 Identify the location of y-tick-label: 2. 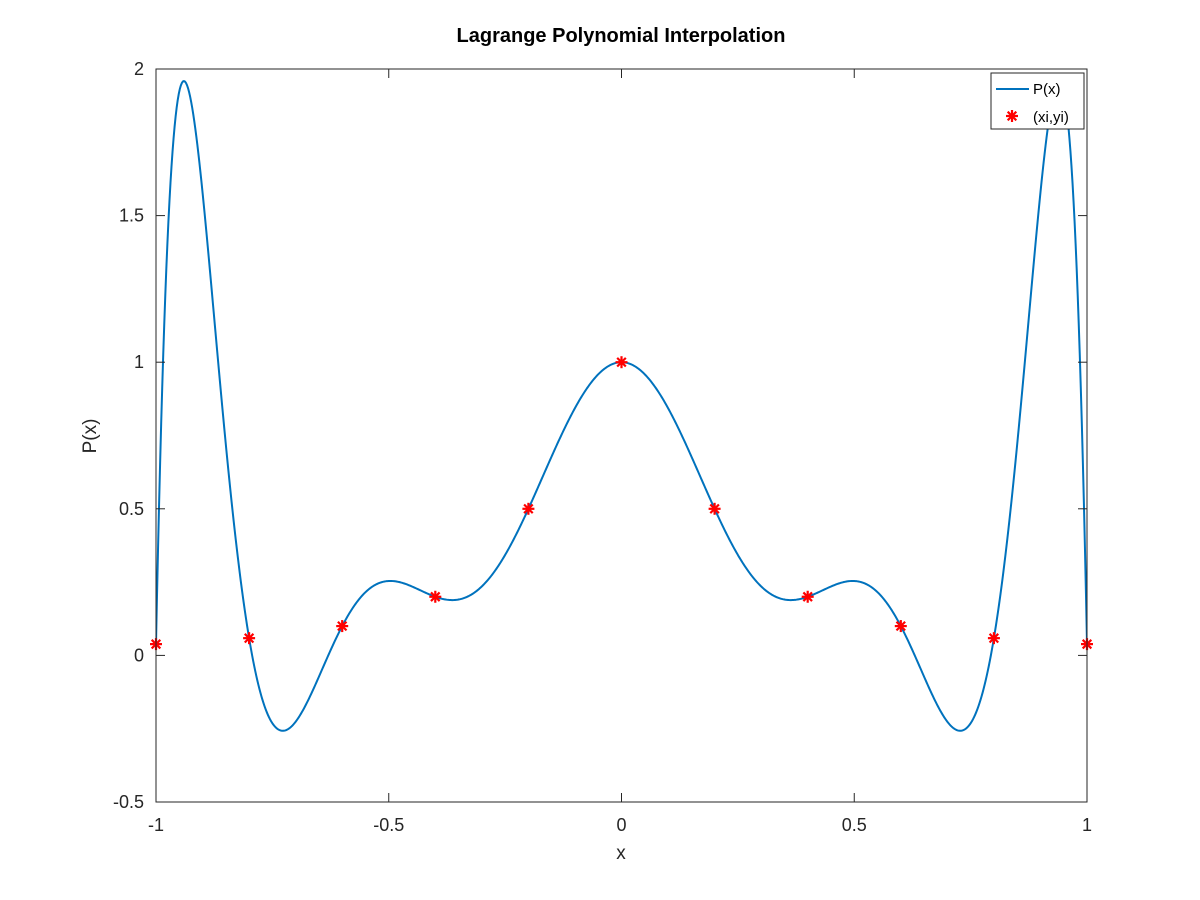
(139, 69).